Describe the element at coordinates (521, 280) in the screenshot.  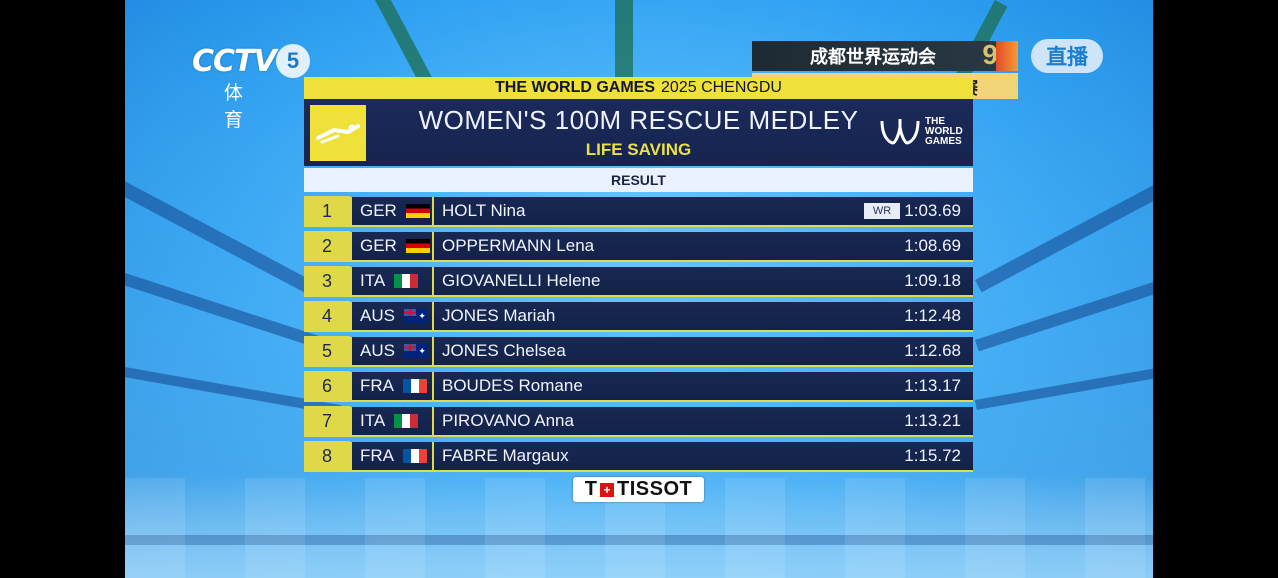
I see `athlete-name: GIOVANELLI Helene` at that location.